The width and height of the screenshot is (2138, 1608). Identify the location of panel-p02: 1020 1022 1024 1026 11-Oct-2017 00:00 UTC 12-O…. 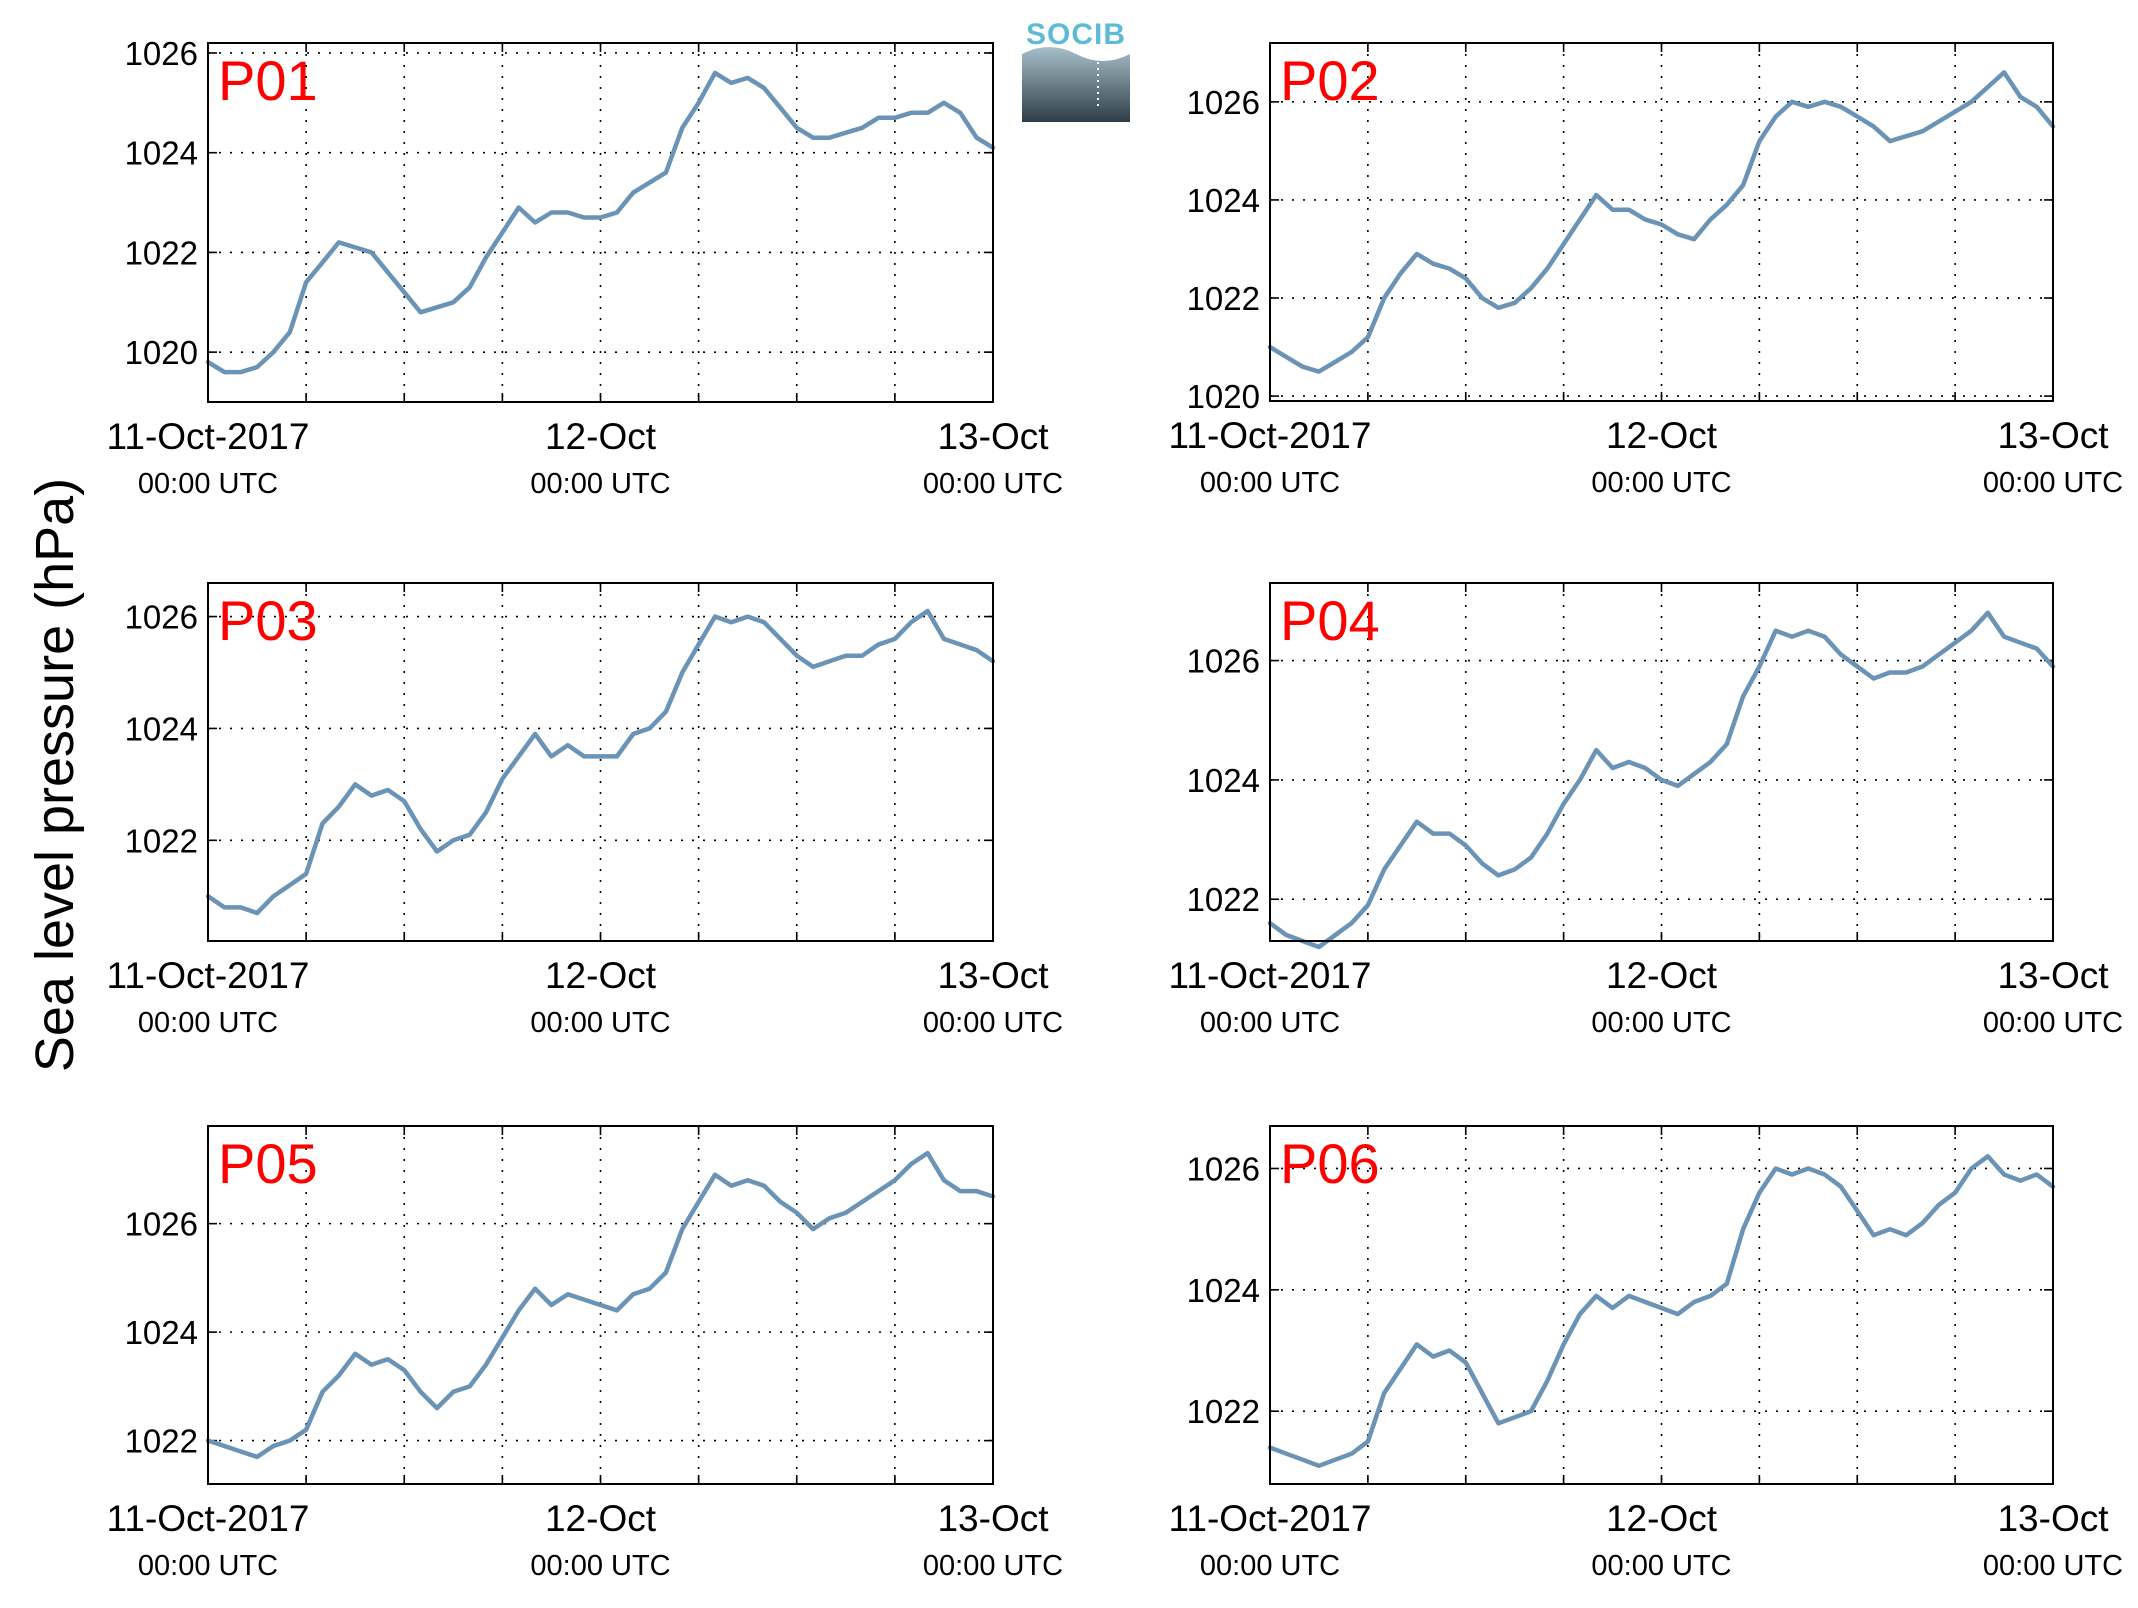
(1646, 270).